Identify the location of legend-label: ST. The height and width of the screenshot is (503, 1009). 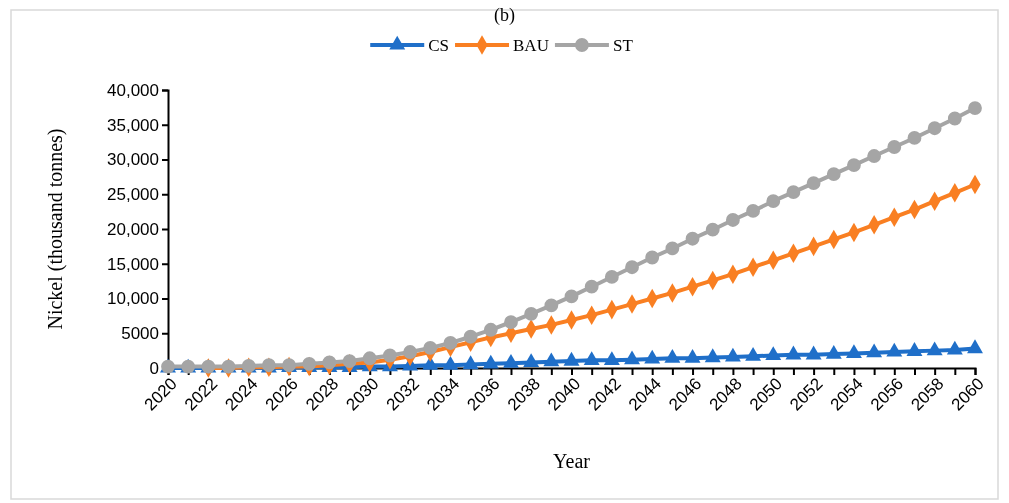
(623, 45).